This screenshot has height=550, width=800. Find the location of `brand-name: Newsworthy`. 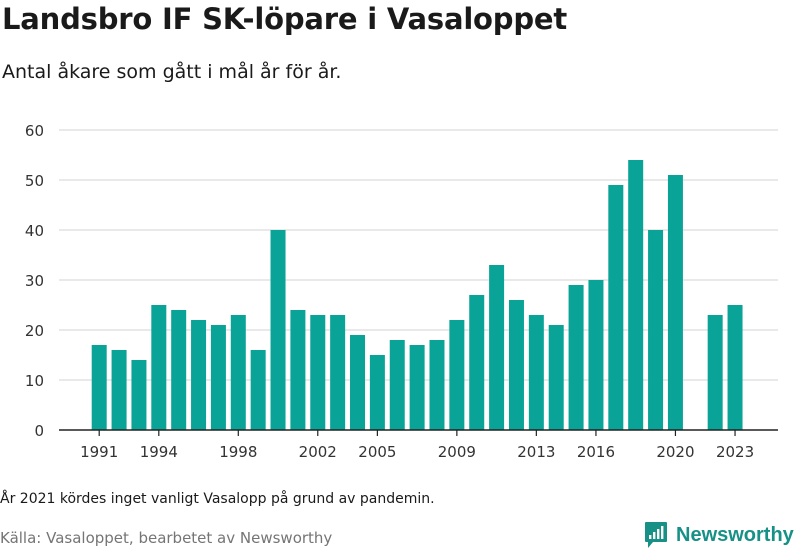

brand-name: Newsworthy is located at coordinates (735, 534).